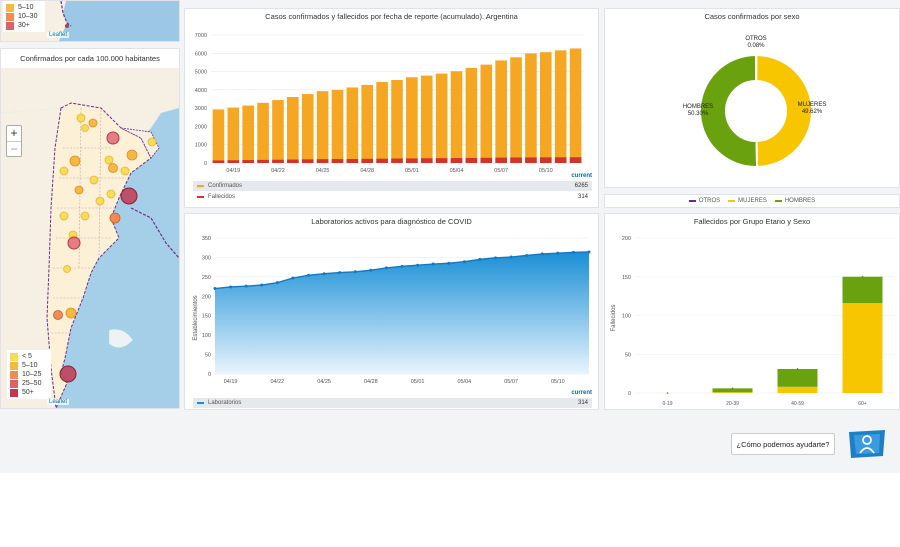  What do you see at coordinates (233, 171) in the screenshot?
I see `x-tick-label: 04/19` at bounding box center [233, 171].